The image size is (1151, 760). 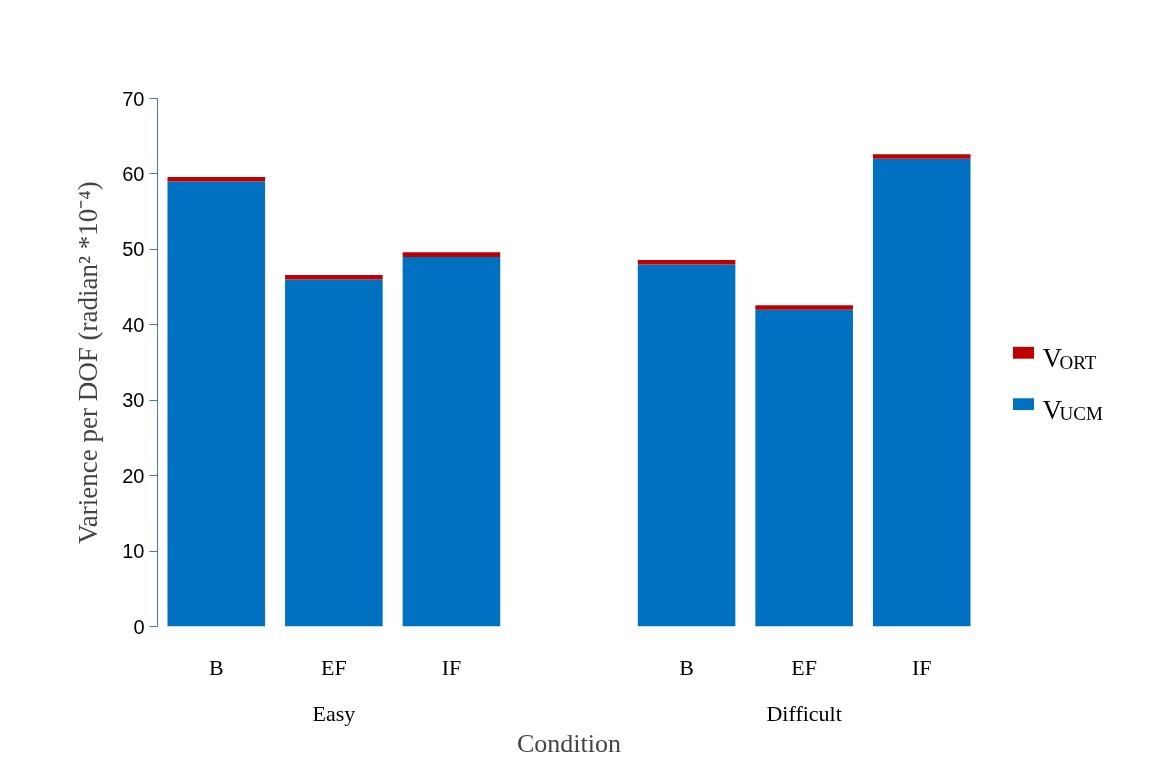 I want to click on y-tick-label: 60, so click(x=133, y=173).